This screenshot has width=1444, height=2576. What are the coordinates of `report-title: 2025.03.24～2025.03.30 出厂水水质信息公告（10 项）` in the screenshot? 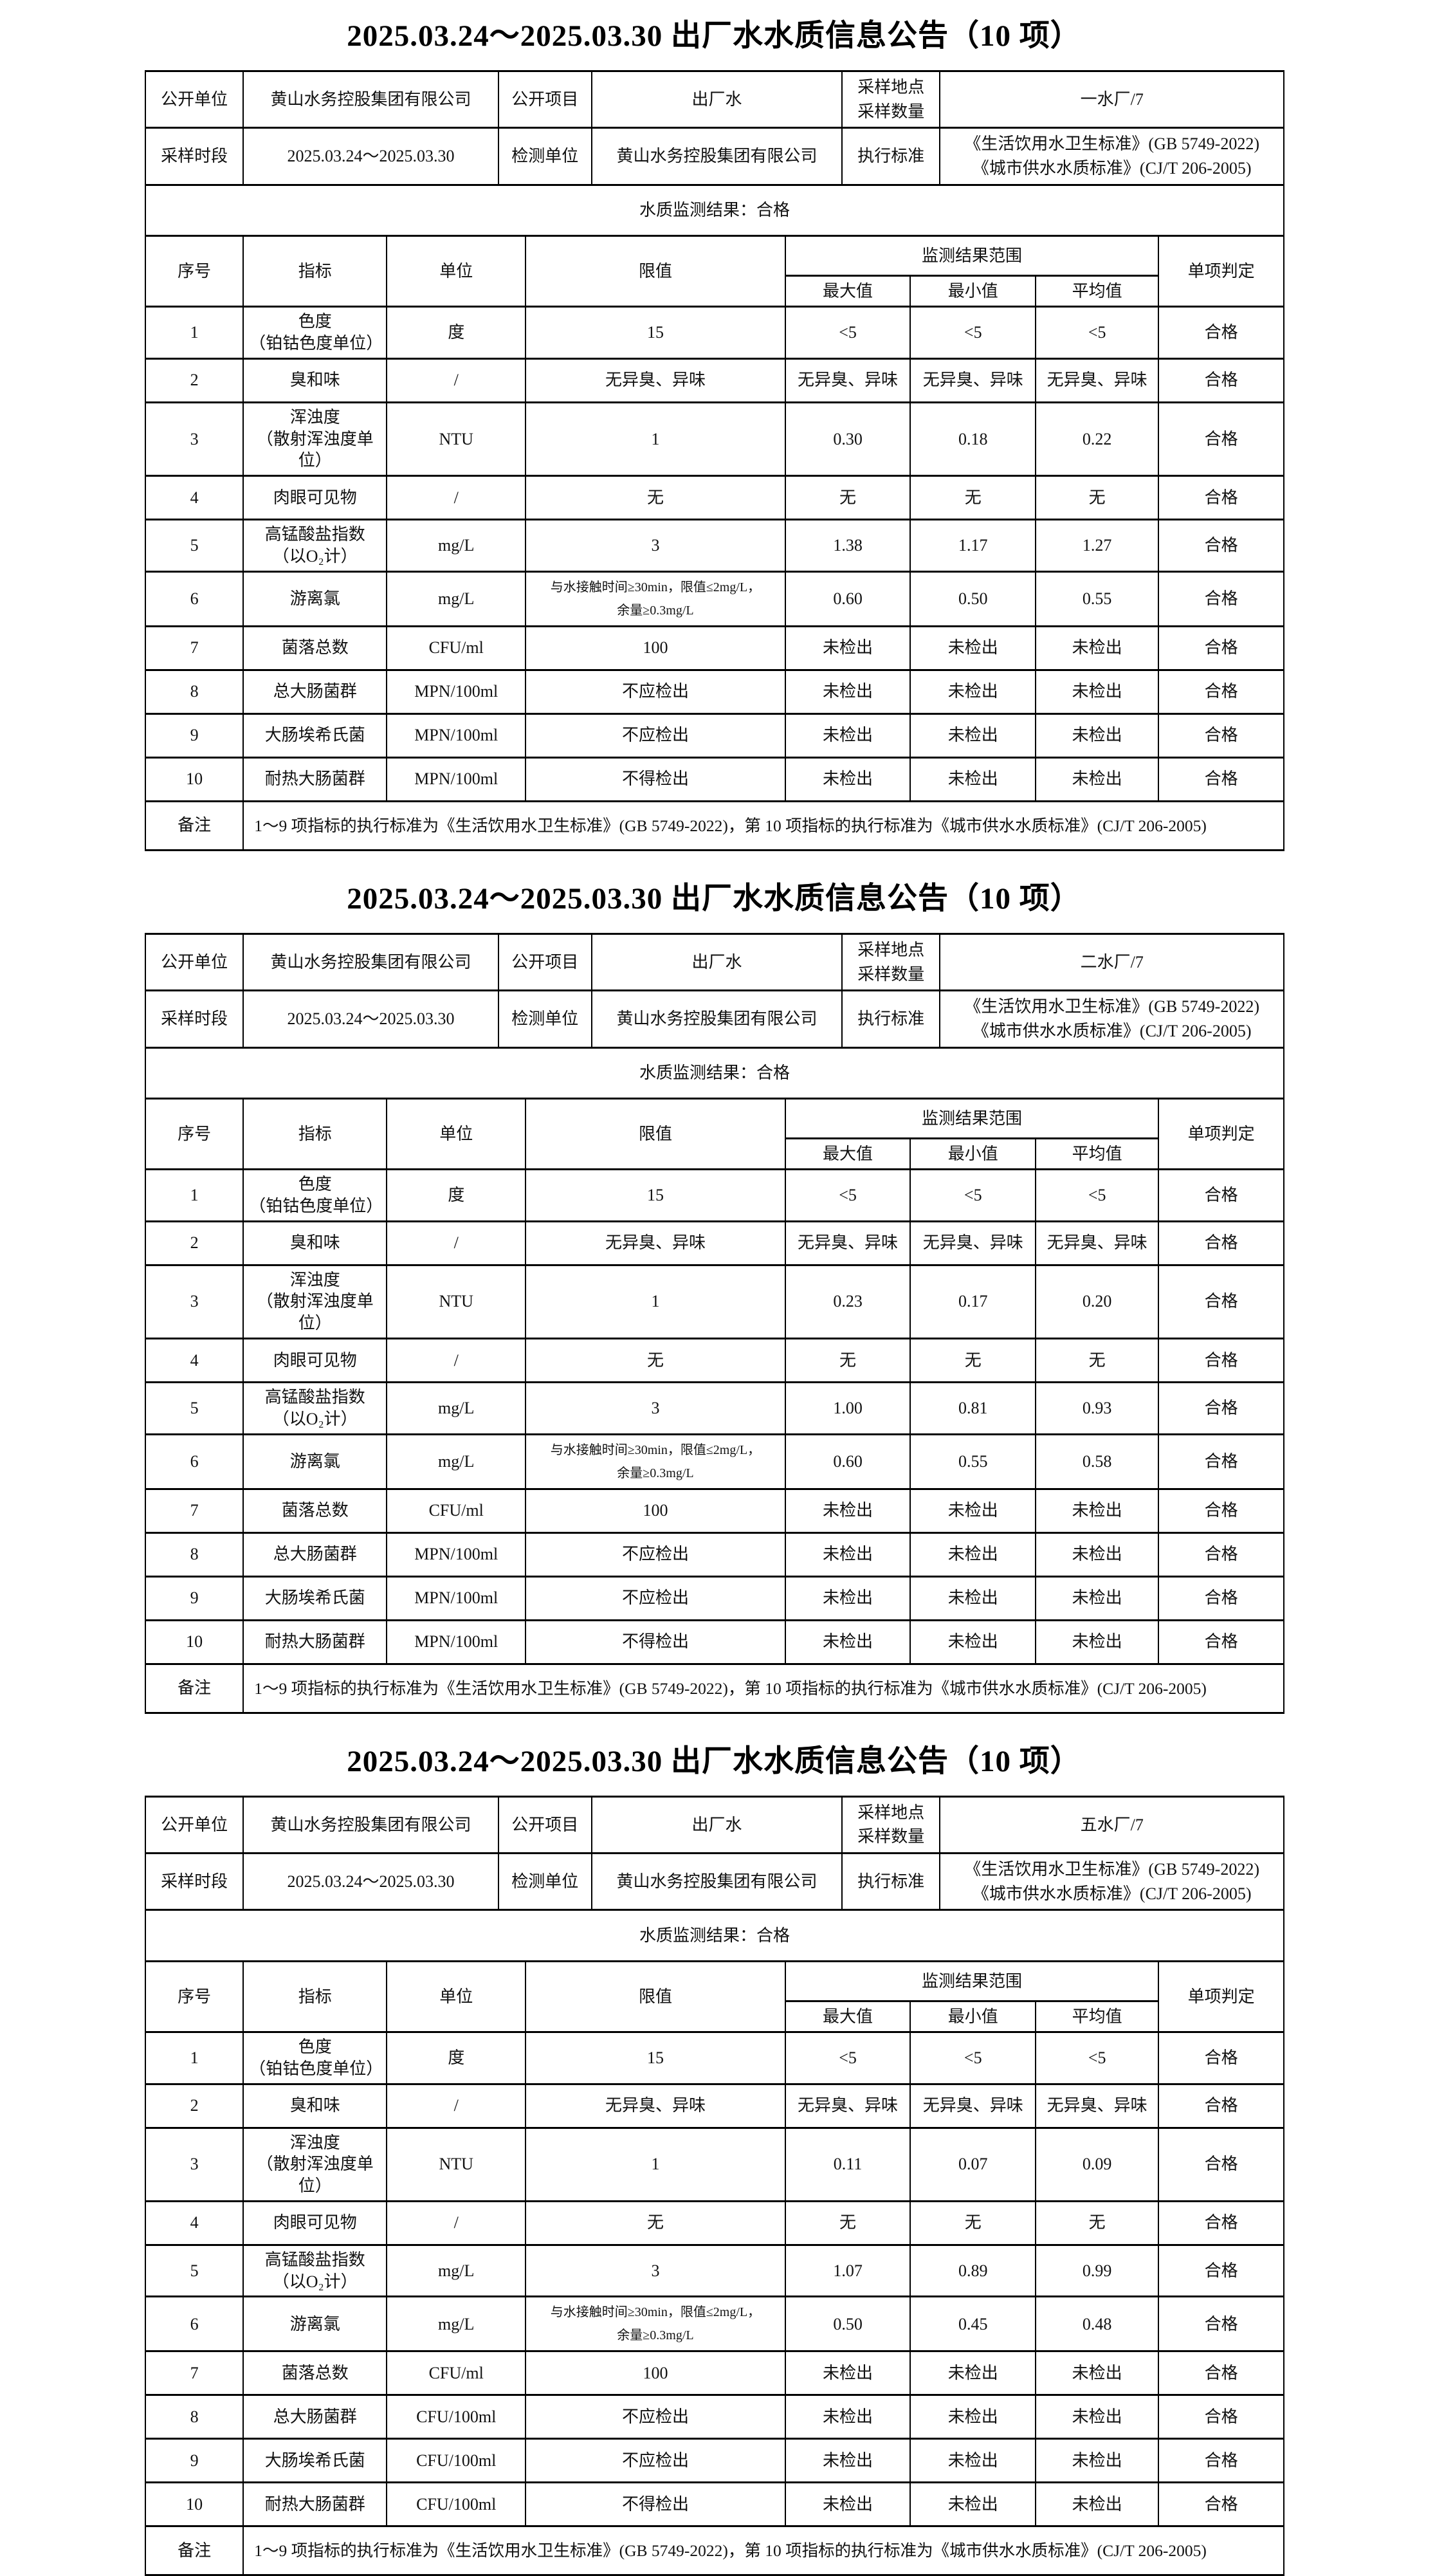 It's located at (714, 898).